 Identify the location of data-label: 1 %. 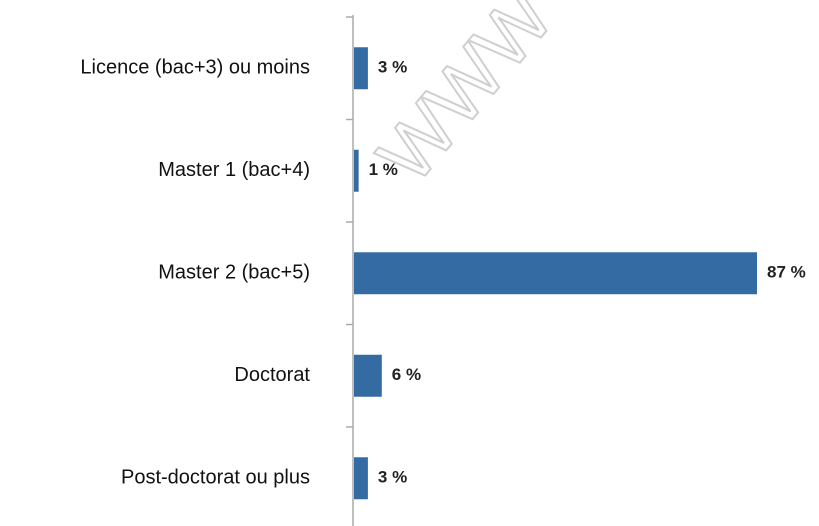
(383, 169).